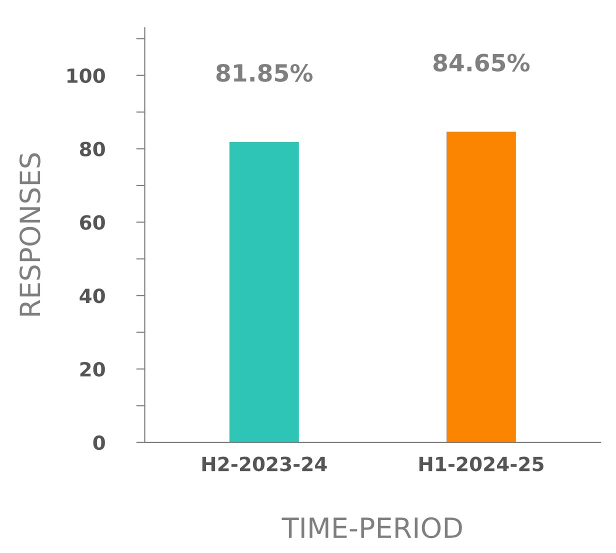 The width and height of the screenshot is (616, 553). Describe the element at coordinates (29, 234) in the screenshot. I see `y-axis-title: RESPONSES` at that location.